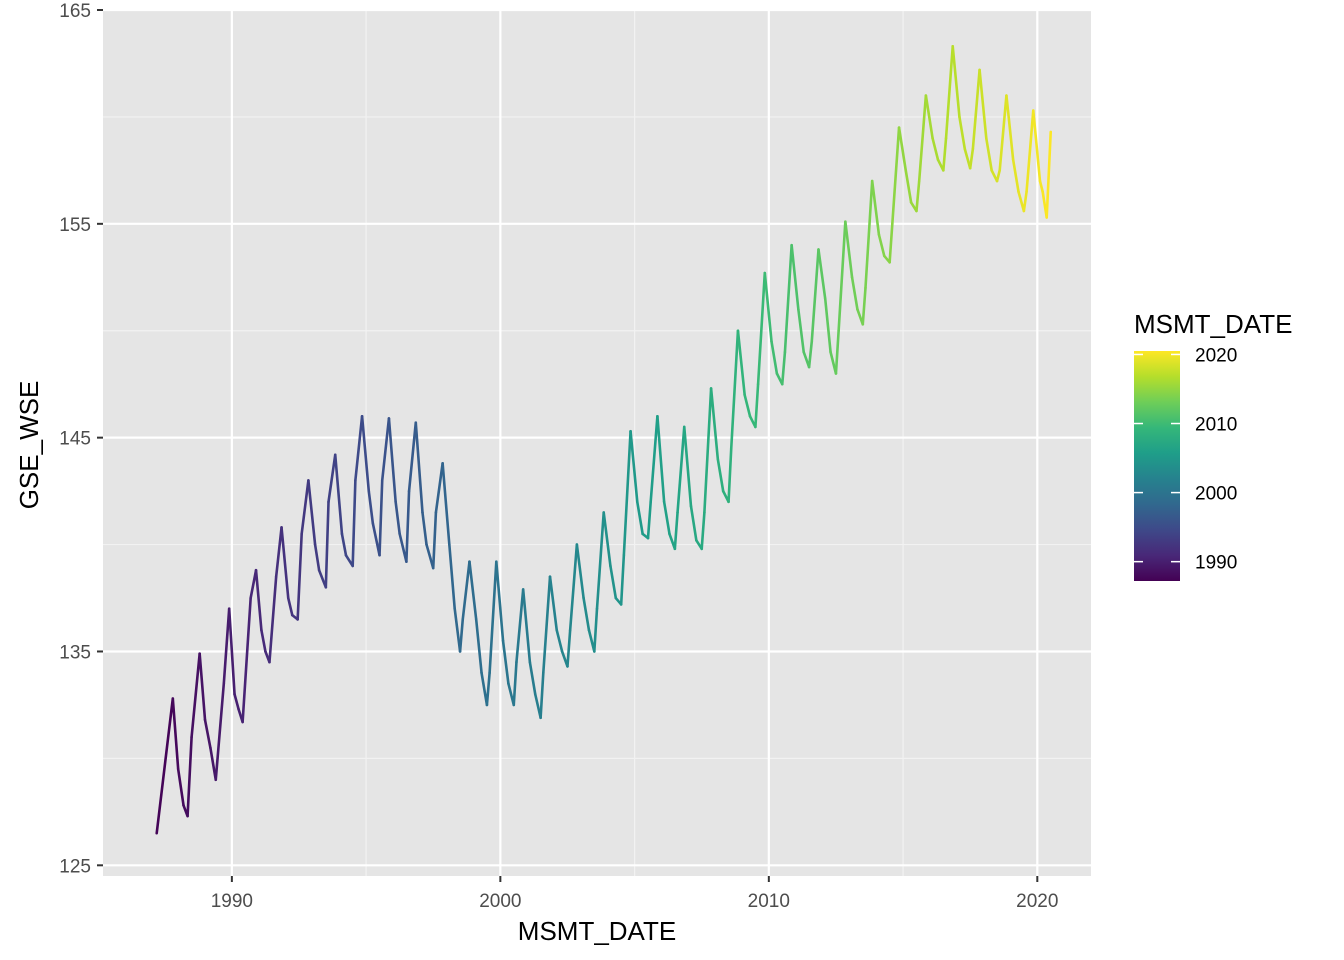 The height and width of the screenshot is (960, 1344). Describe the element at coordinates (29, 445) in the screenshot. I see `y-axis-title: GSE_WSE` at that location.